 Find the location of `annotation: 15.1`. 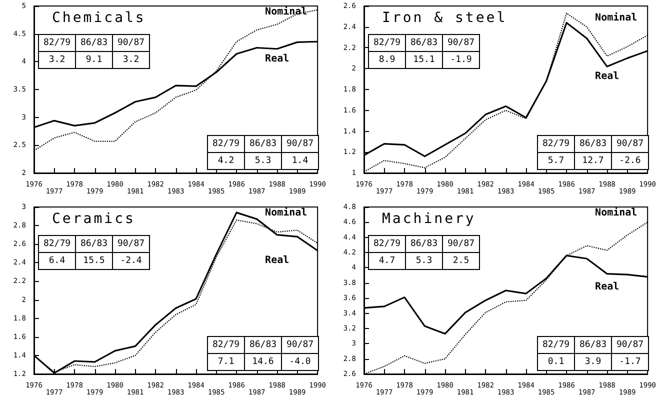

annotation: 15.1 is located at coordinates (424, 60).